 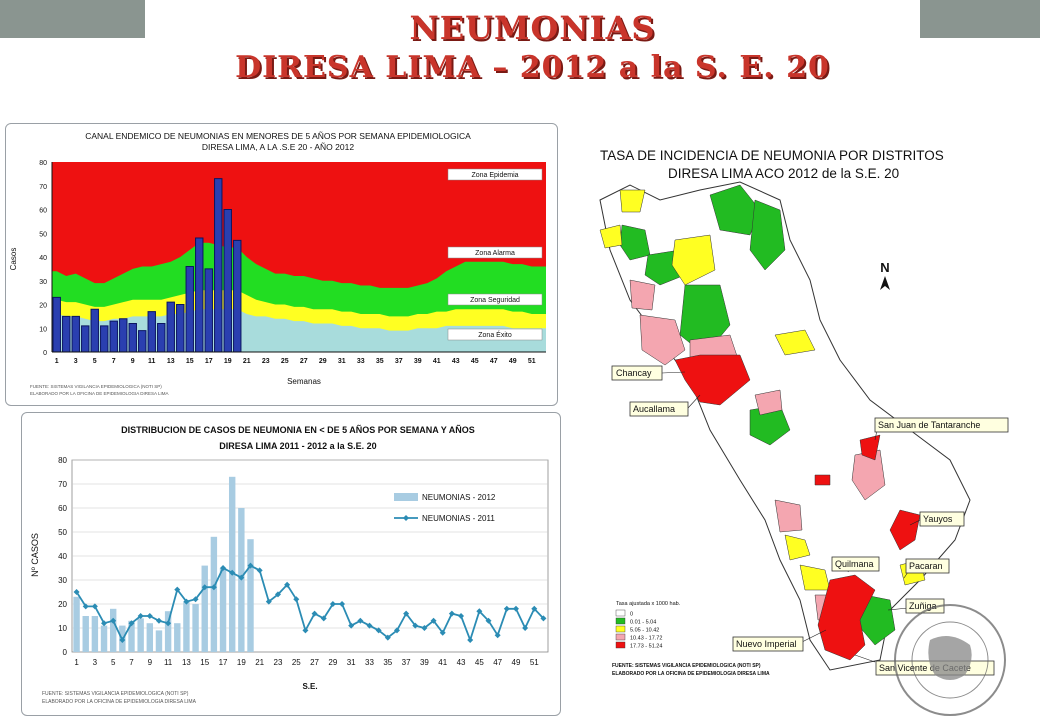 What do you see at coordinates (150, 662) in the screenshot?
I see `distribution-xtick-9: 9` at bounding box center [150, 662].